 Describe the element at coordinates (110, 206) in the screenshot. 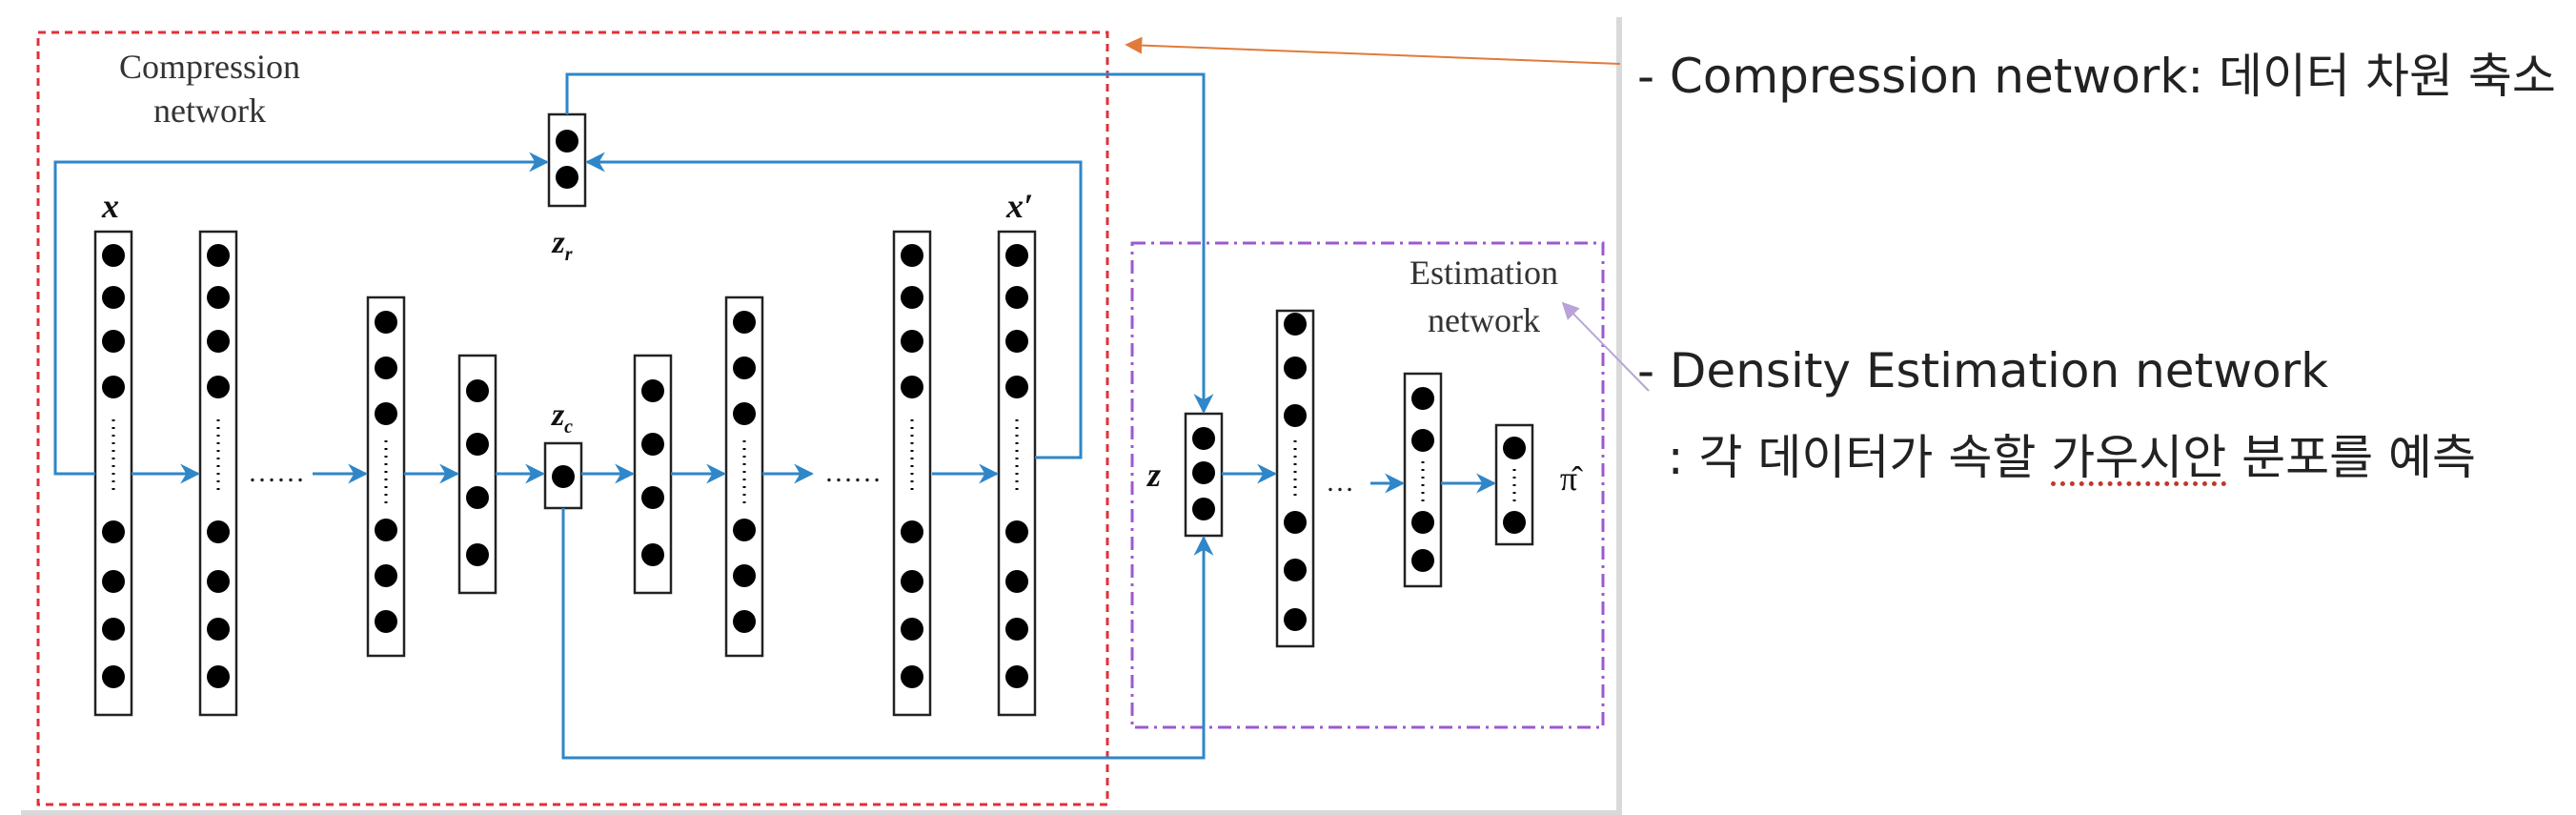

I see `label-x: x` at that location.